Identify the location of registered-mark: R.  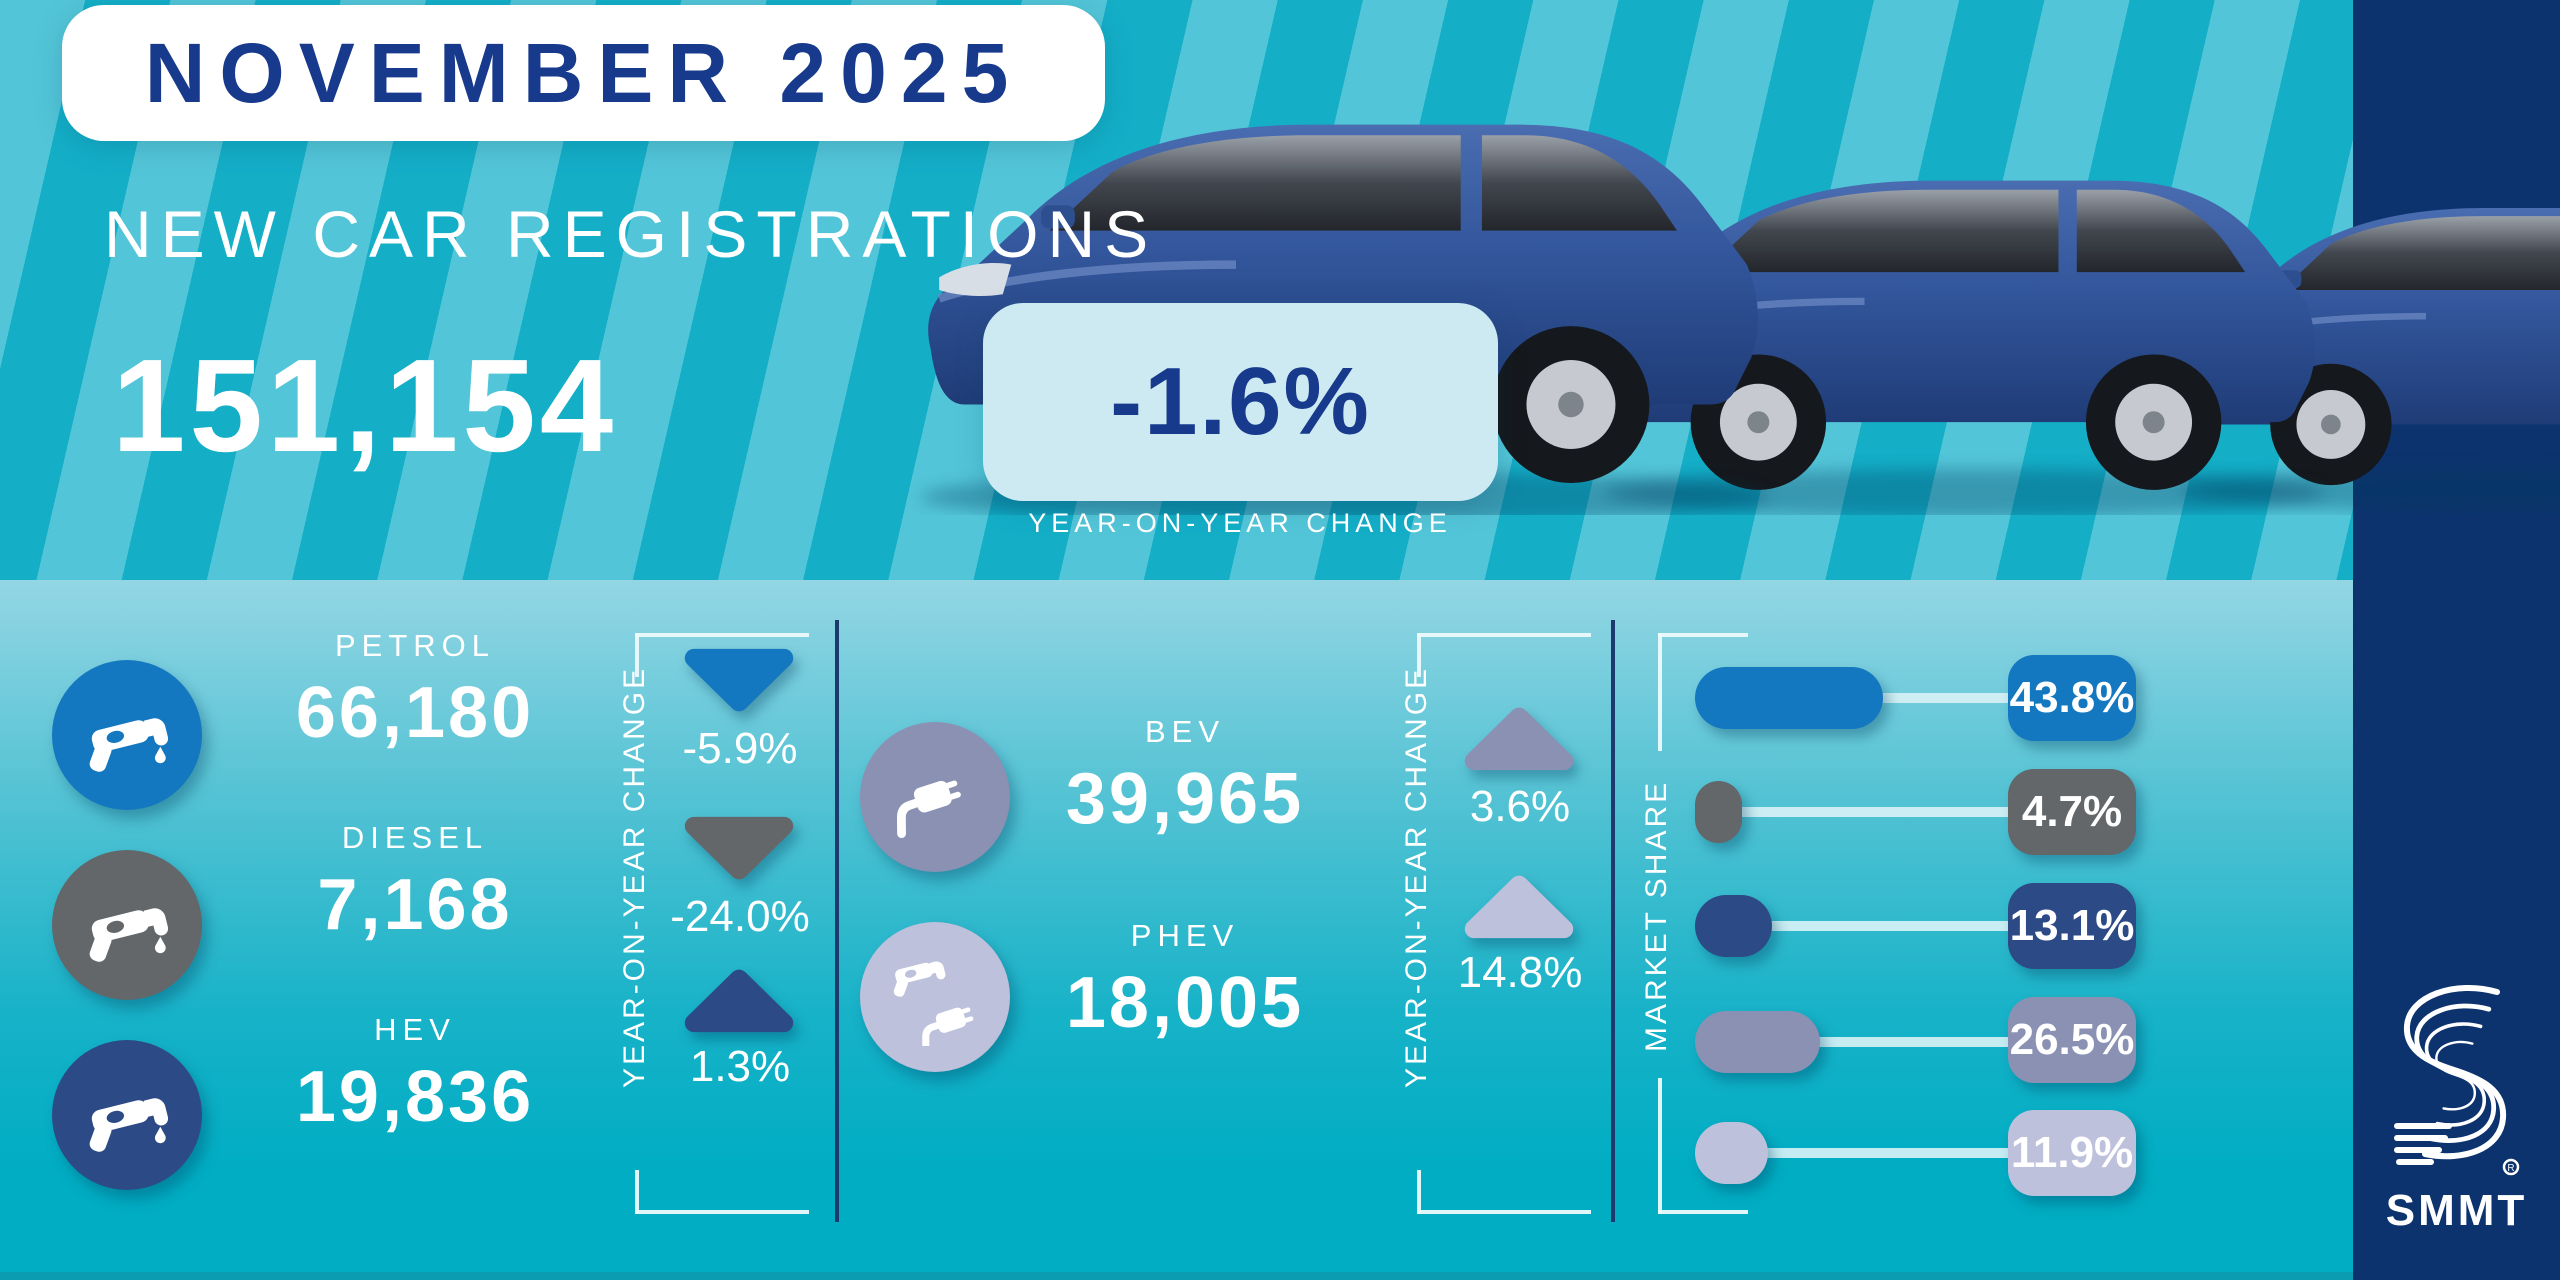
(2510, 1168).